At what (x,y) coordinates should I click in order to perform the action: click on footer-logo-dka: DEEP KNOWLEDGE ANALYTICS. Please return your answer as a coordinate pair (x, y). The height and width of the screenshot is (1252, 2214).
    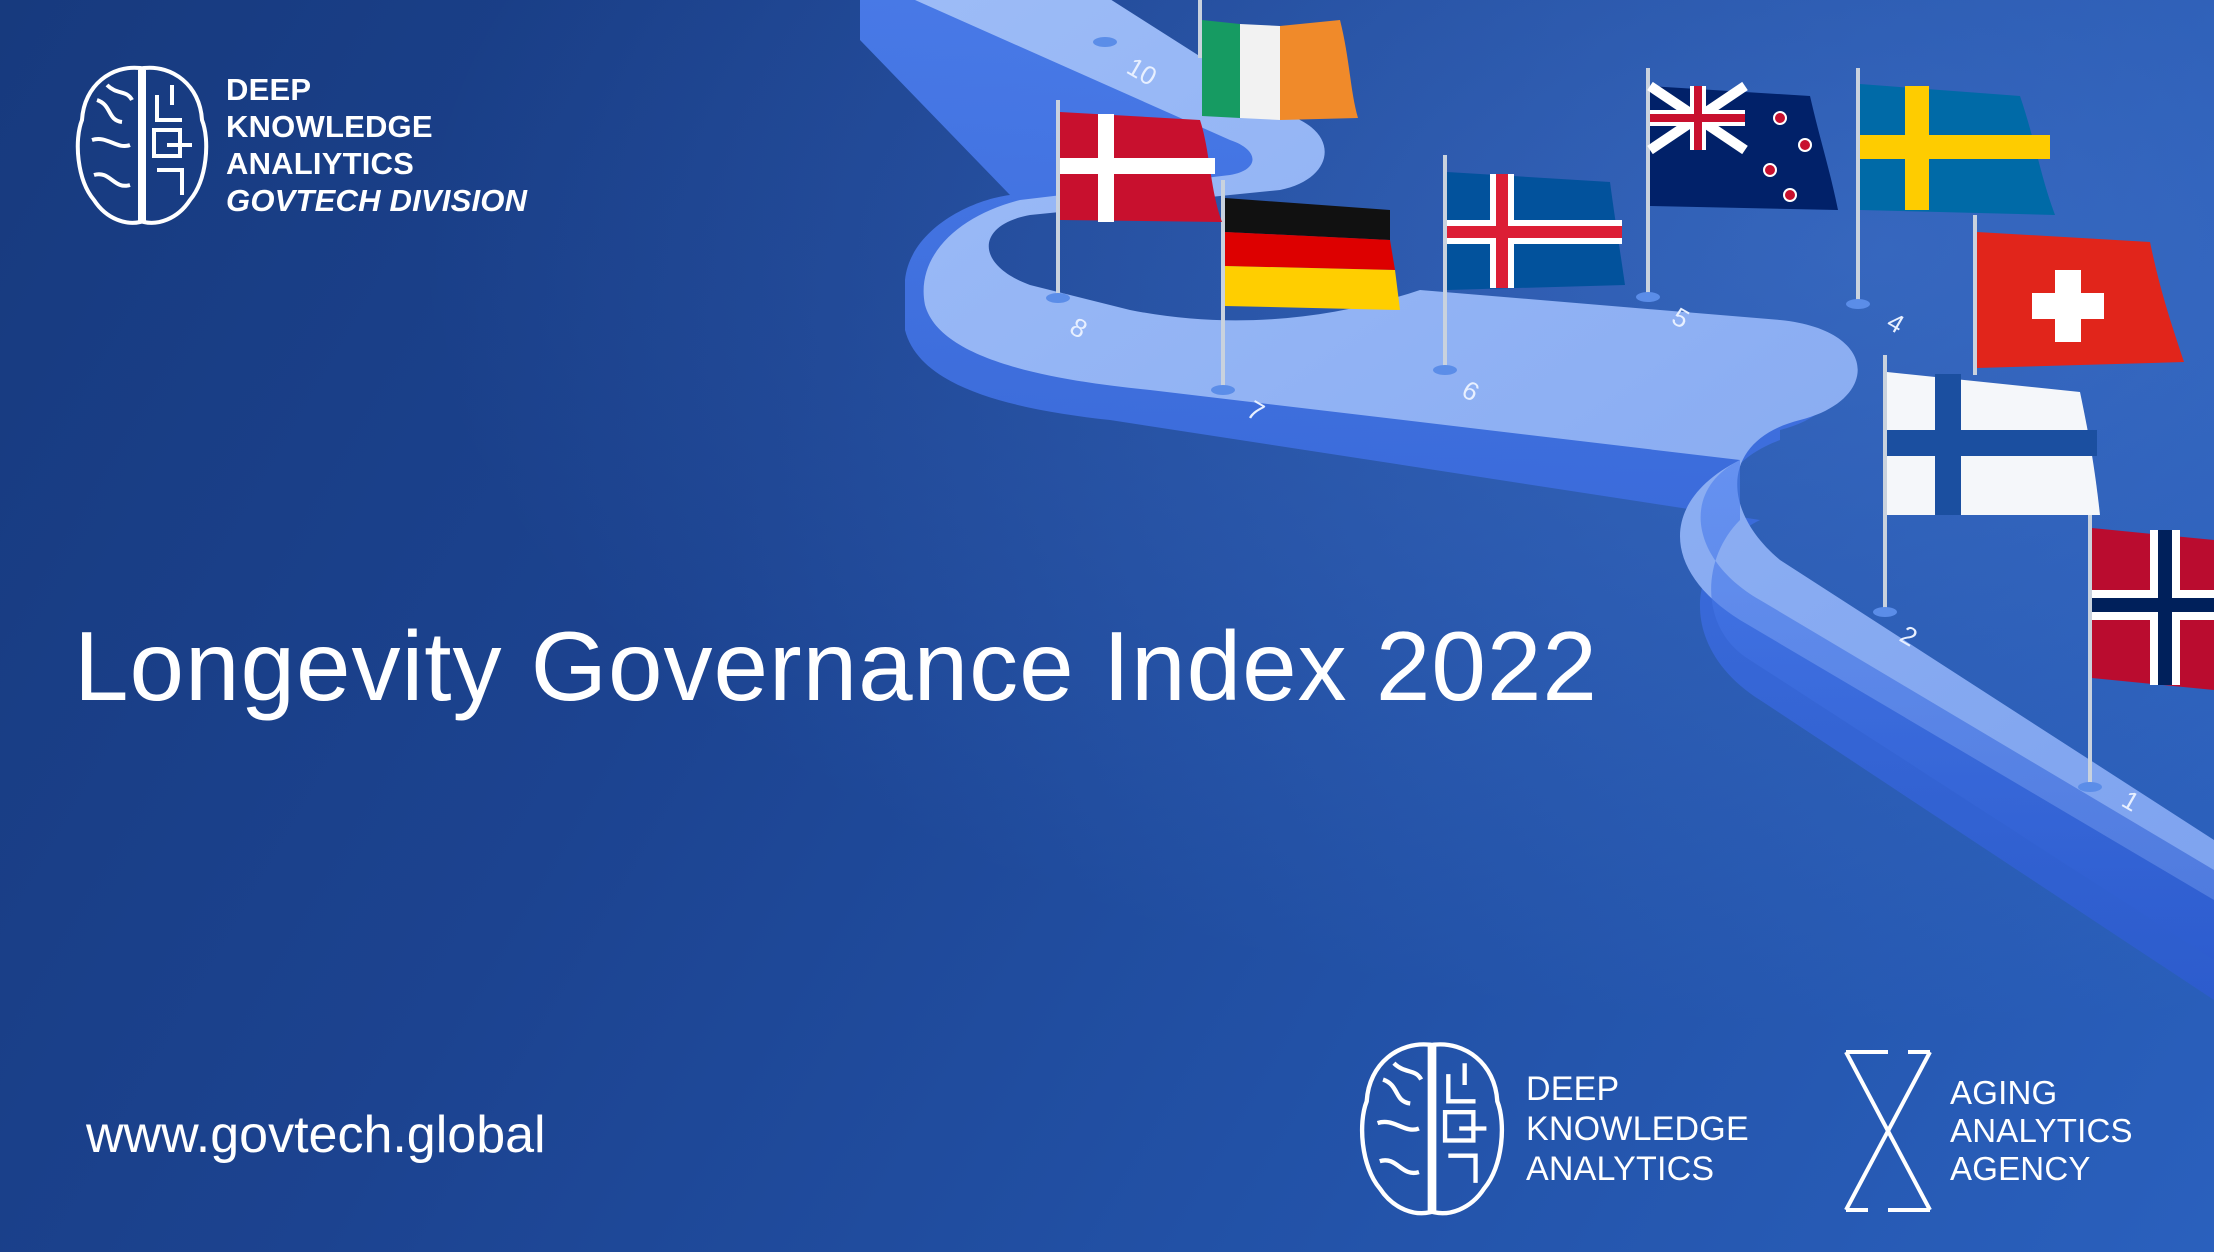
    Looking at the image, I should click on (1550, 1128).